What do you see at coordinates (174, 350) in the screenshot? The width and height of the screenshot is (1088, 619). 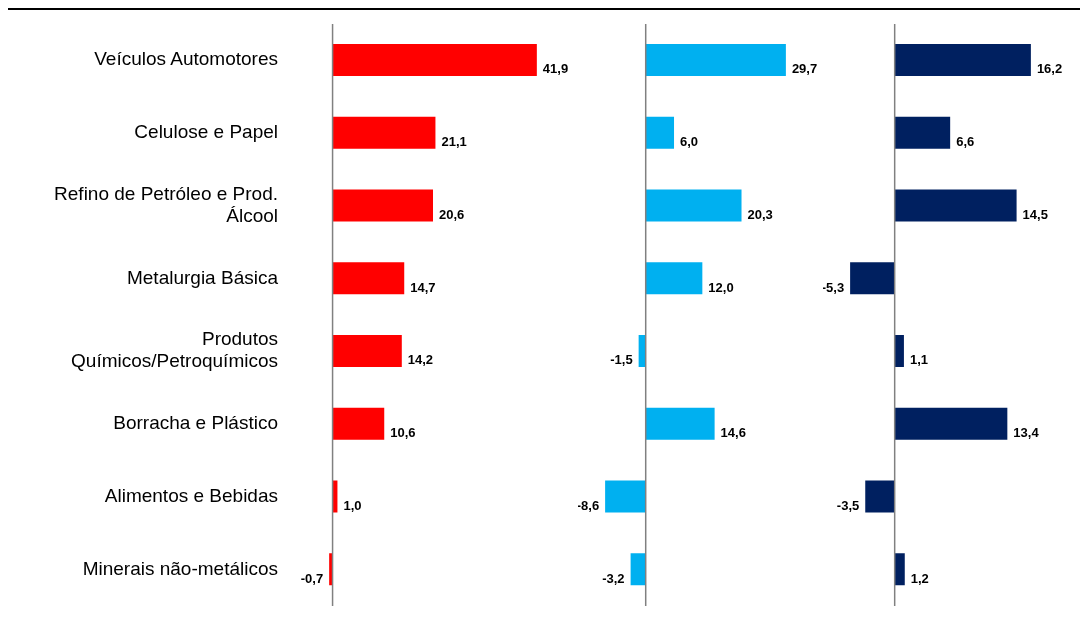 I see `y-tick-label: Produtos Químicos/Petroquímicos` at bounding box center [174, 350].